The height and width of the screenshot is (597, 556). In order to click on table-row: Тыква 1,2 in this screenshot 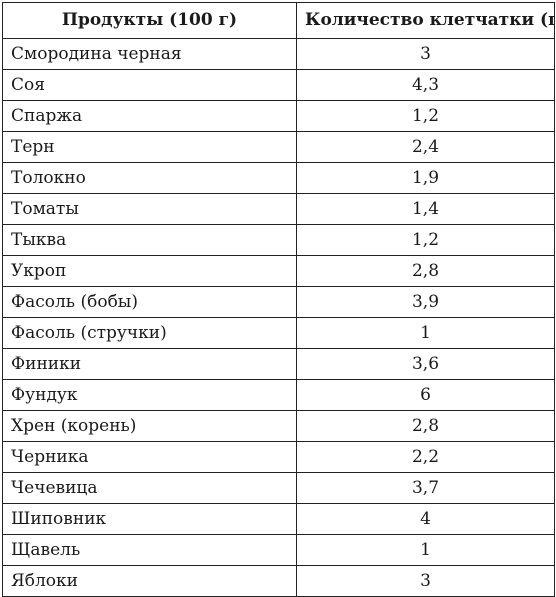, I will do `click(278, 240)`.